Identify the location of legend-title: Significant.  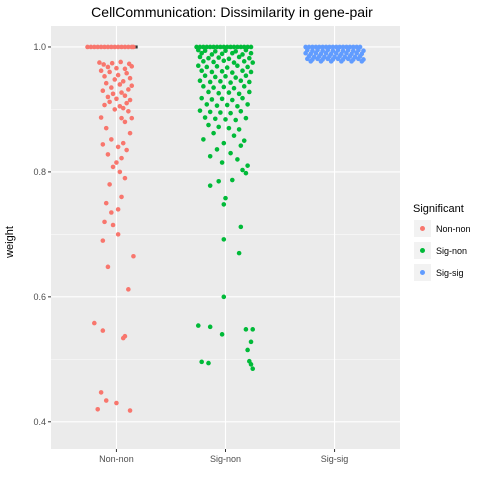
(438, 209).